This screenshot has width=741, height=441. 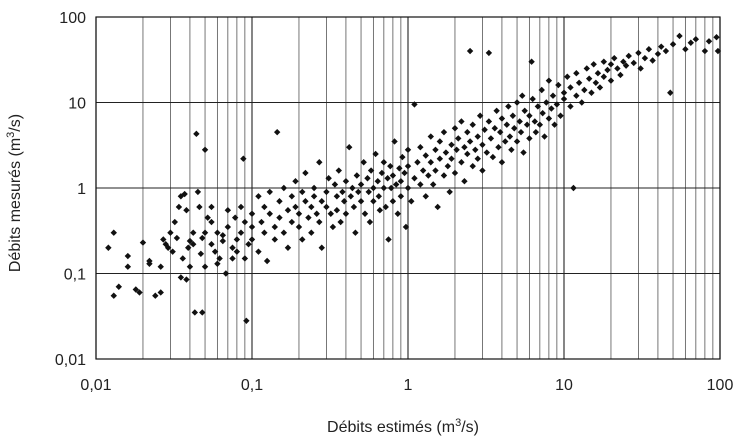 What do you see at coordinates (406, 385) in the screenshot?
I see `x-tick-labels: 0,01 0,1 1 10 100` at bounding box center [406, 385].